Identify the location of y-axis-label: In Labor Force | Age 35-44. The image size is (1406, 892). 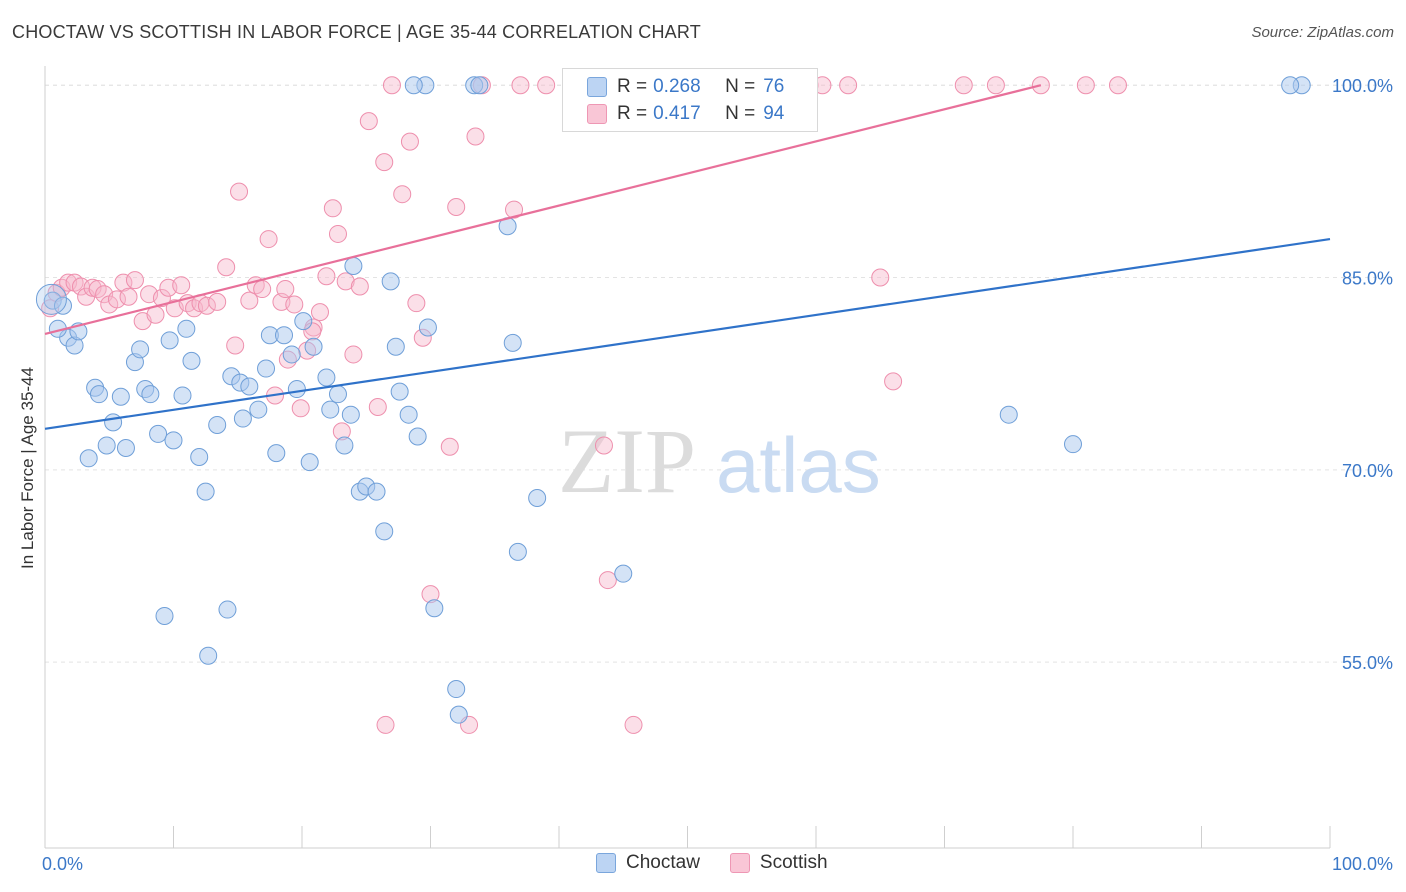
(27, 468).